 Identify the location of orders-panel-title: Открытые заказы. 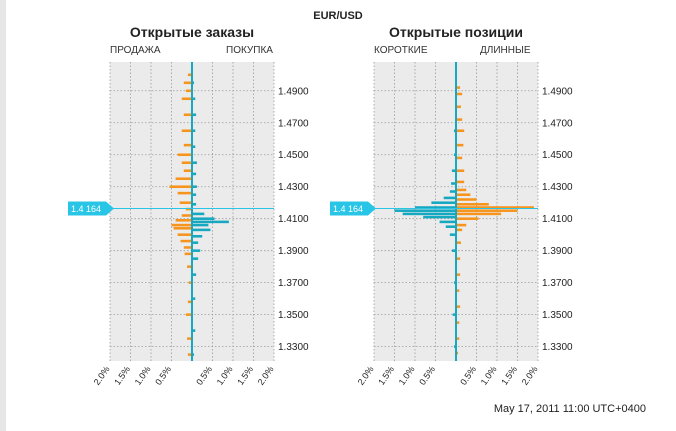
(192, 32).